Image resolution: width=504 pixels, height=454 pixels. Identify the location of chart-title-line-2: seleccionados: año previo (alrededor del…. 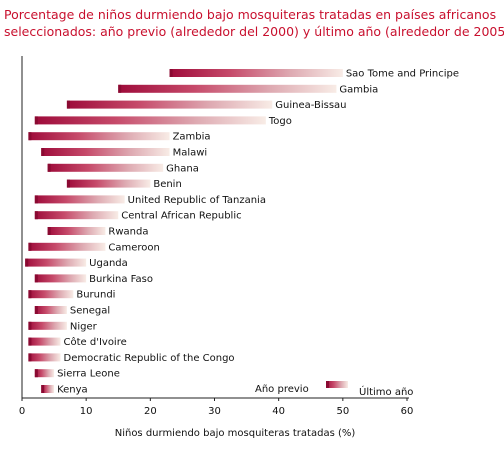
(254, 31).